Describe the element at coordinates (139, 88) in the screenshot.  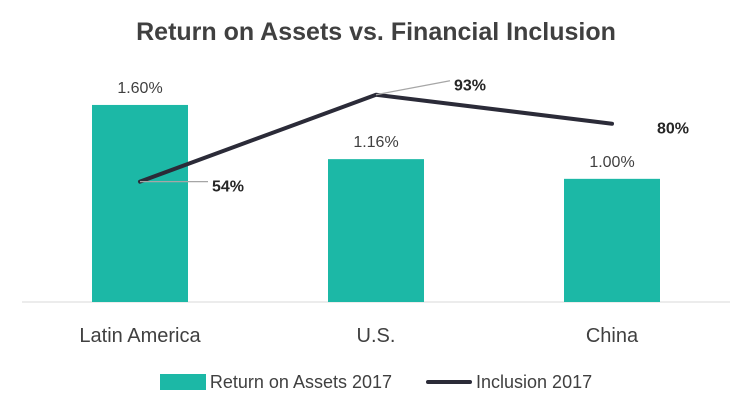
I see `bar-data-label: 1.60%` at that location.